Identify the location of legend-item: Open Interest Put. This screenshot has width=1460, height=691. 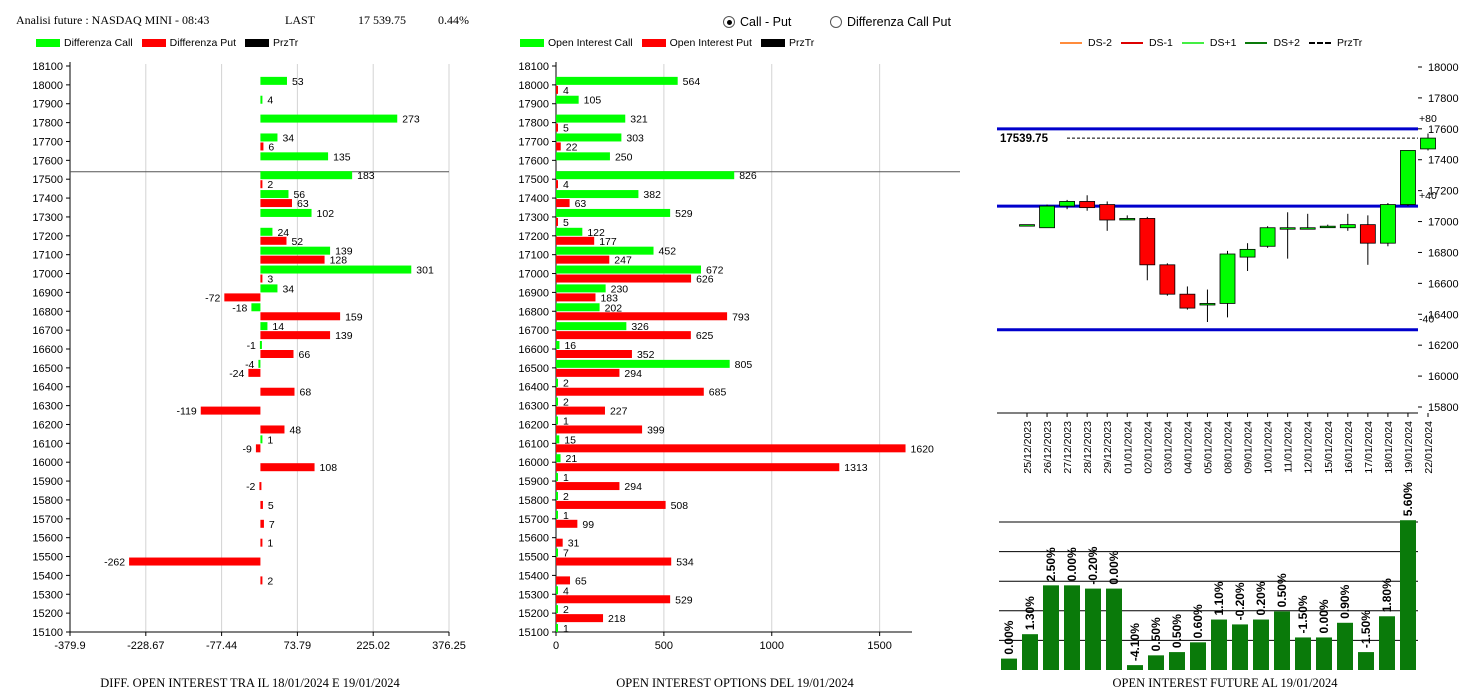
(696, 43).